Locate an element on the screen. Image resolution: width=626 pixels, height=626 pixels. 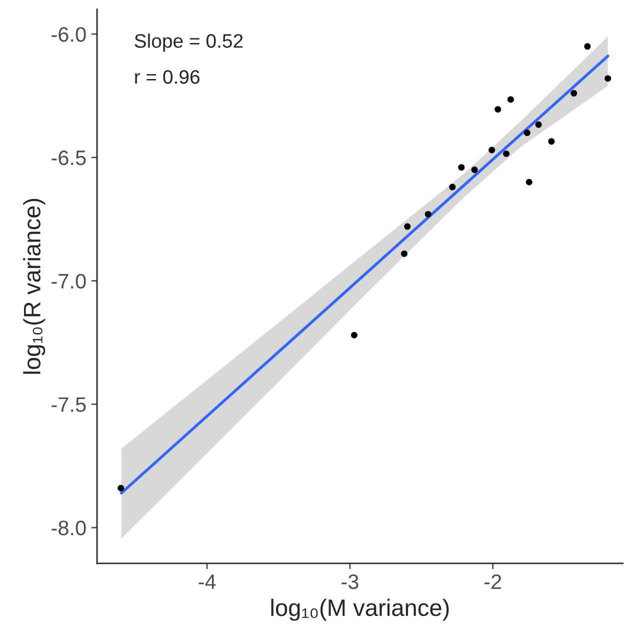
y-tick-label: -7.5 is located at coordinates (69, 404).